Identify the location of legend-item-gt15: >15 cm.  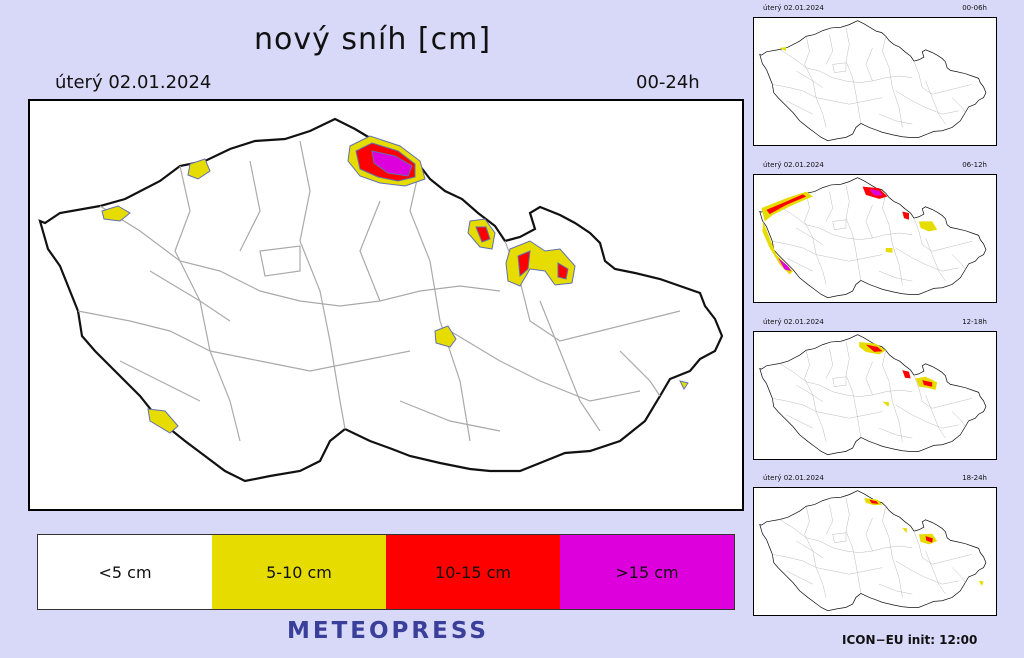
(647, 572).